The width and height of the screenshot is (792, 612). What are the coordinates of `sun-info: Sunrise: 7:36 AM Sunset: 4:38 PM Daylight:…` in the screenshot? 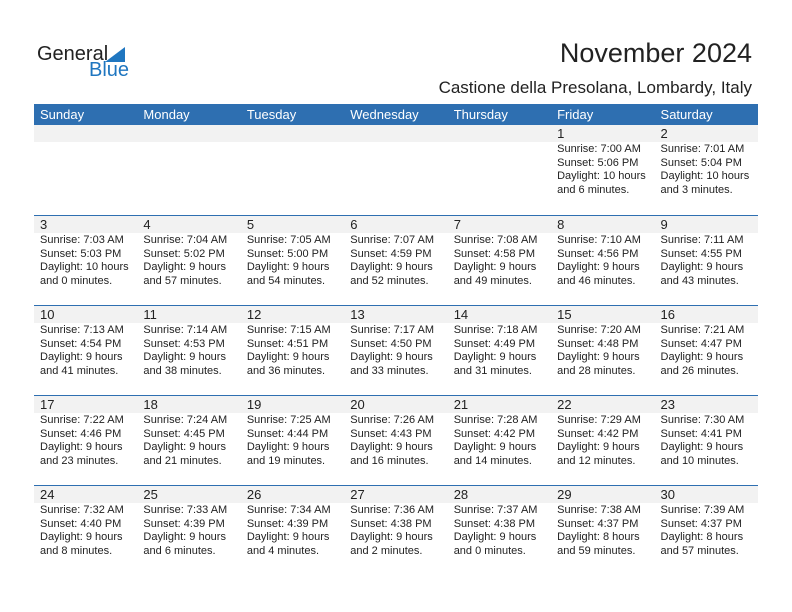 It's located at (395, 530).